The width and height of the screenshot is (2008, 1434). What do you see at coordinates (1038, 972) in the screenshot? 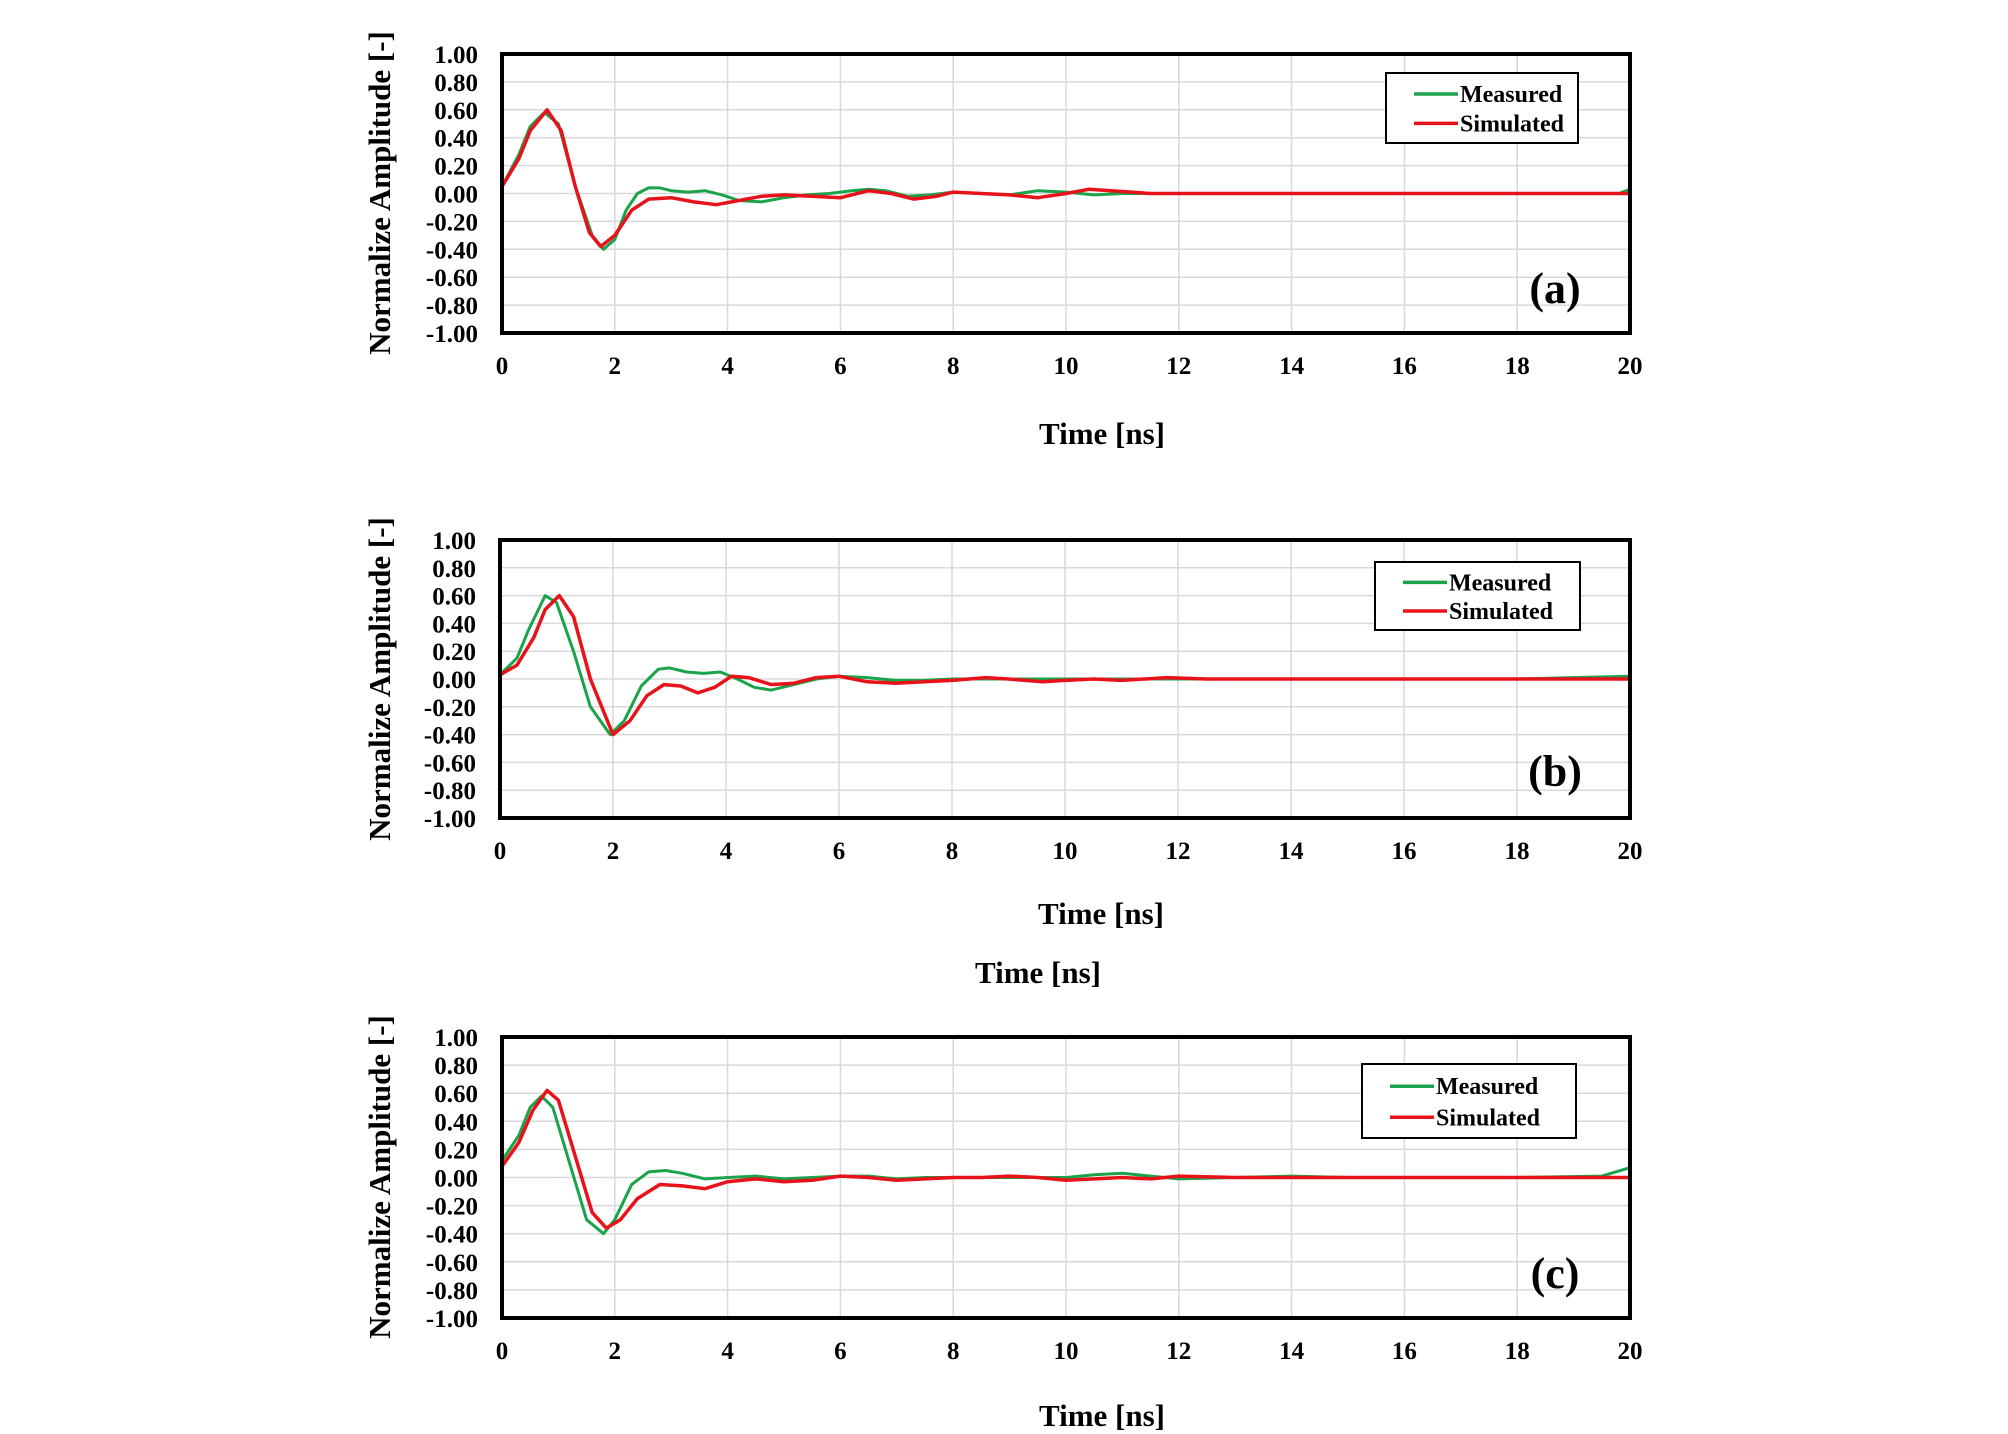
I see `extra-x-axis-title: Time [ns]` at bounding box center [1038, 972].